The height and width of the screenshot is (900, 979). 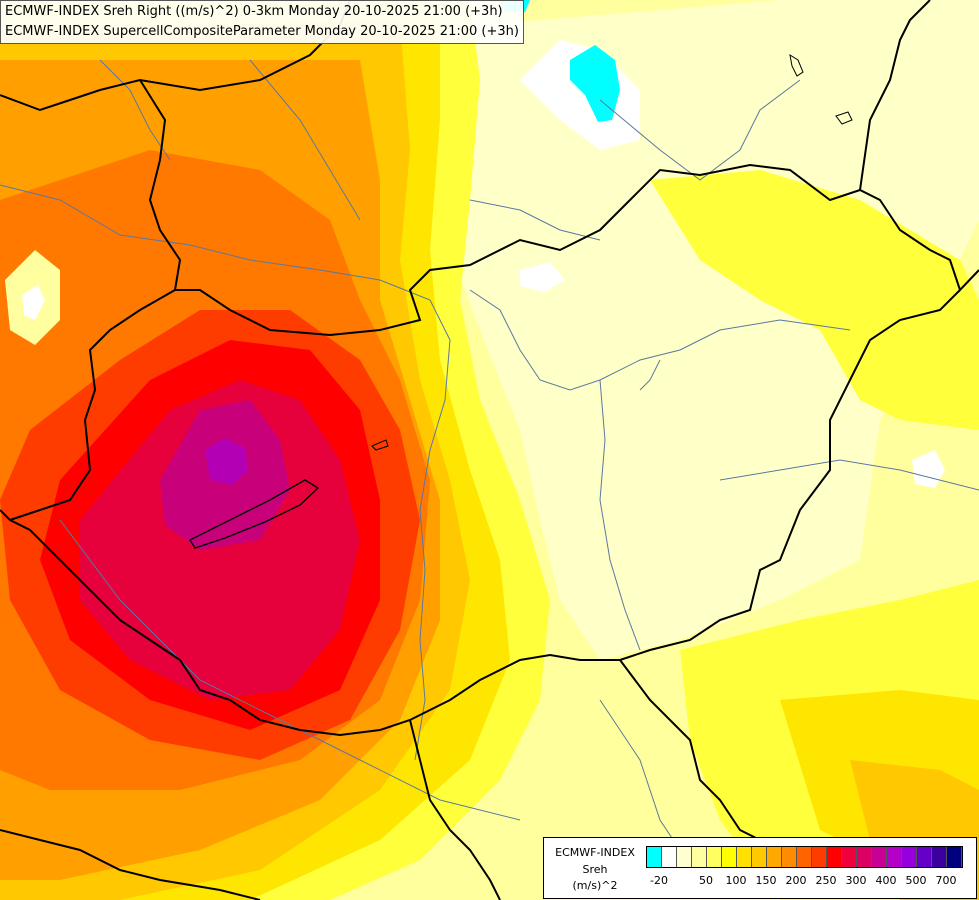 What do you see at coordinates (826, 880) in the screenshot?
I see `legend-tick-label: 250` at bounding box center [826, 880].